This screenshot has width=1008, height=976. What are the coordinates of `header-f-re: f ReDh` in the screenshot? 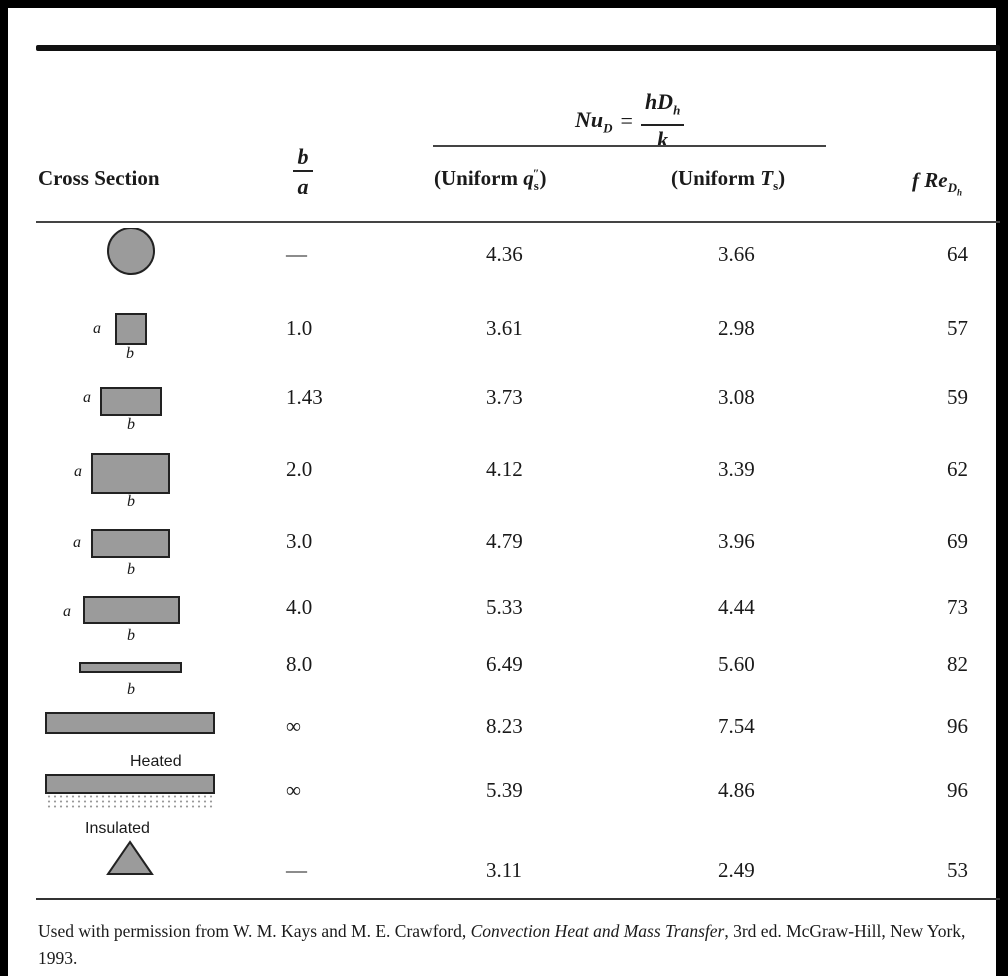 It's located at (937, 183).